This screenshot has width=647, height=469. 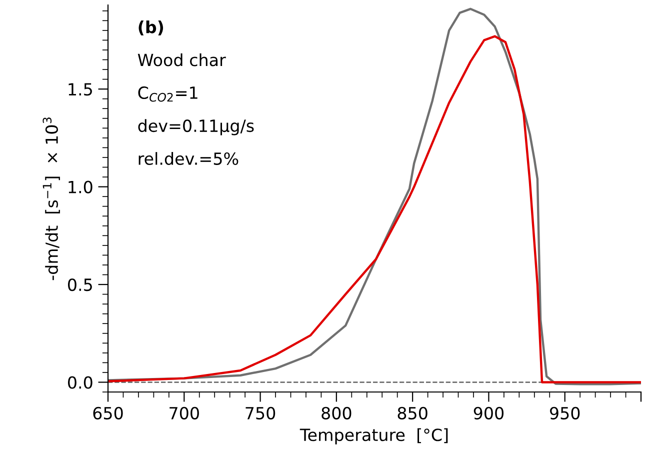 What do you see at coordinates (261, 413) in the screenshot?
I see `x-tick-label: 750` at bounding box center [261, 413].